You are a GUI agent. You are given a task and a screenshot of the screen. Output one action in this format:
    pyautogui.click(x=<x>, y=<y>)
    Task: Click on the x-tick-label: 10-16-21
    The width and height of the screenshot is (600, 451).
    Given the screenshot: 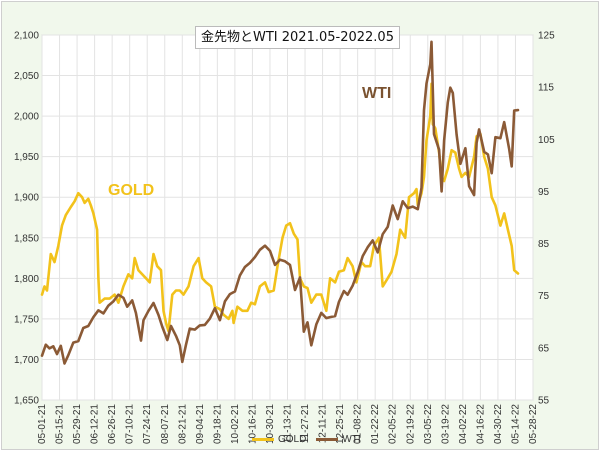 What is the action you would take?
    pyautogui.click(x=252, y=424)
    